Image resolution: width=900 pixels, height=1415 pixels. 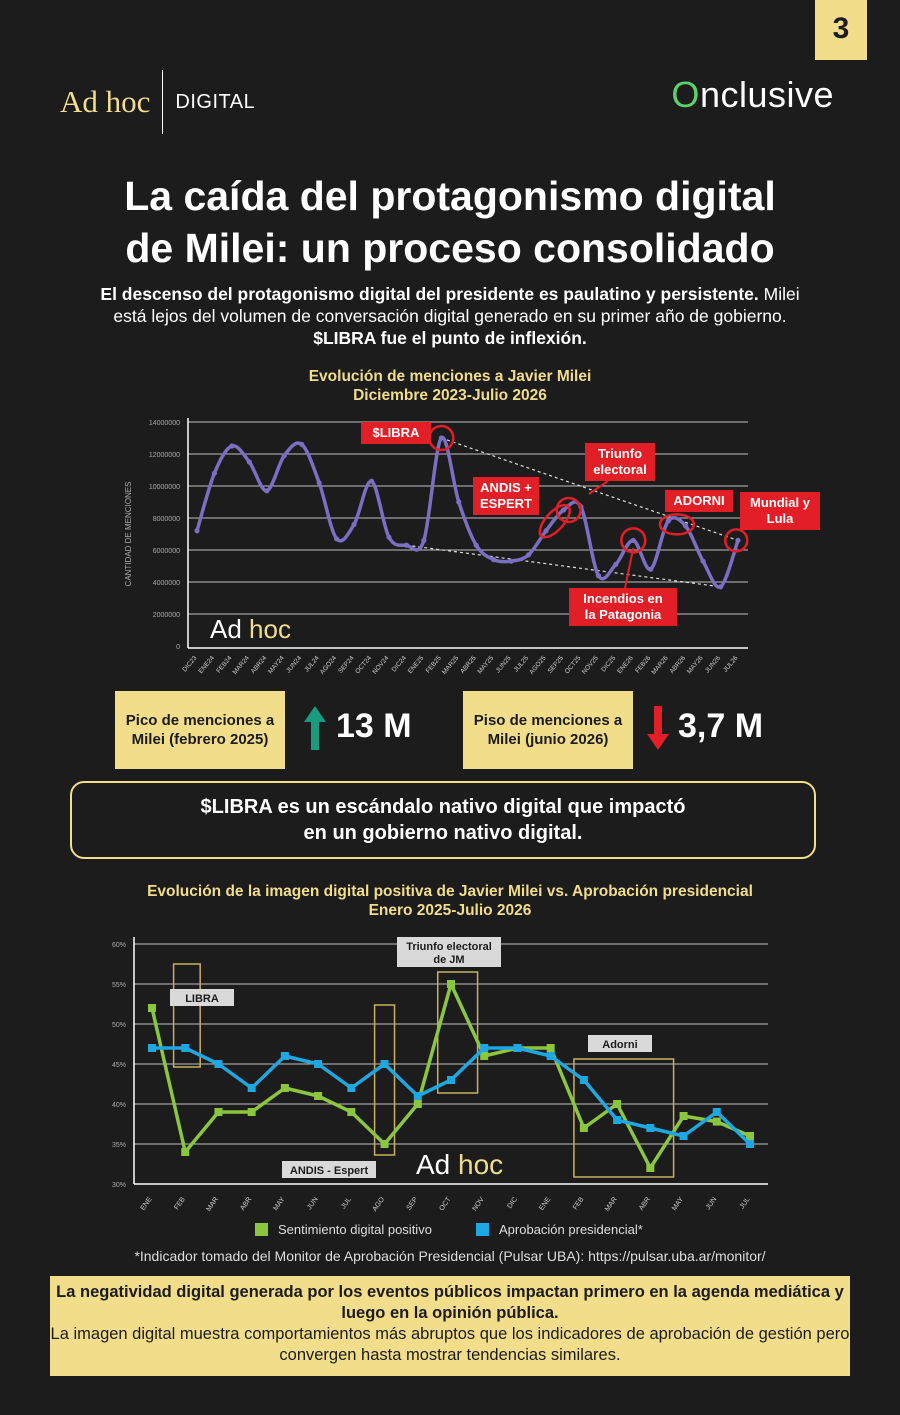 What do you see at coordinates (242, 665) in the screenshot?
I see `x-tick-label: MAR24` at bounding box center [242, 665].